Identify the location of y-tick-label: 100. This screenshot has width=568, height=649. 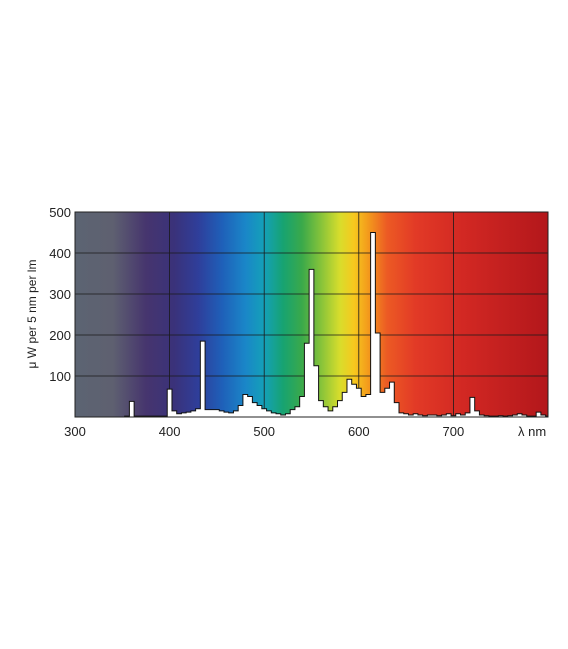
(60, 376).